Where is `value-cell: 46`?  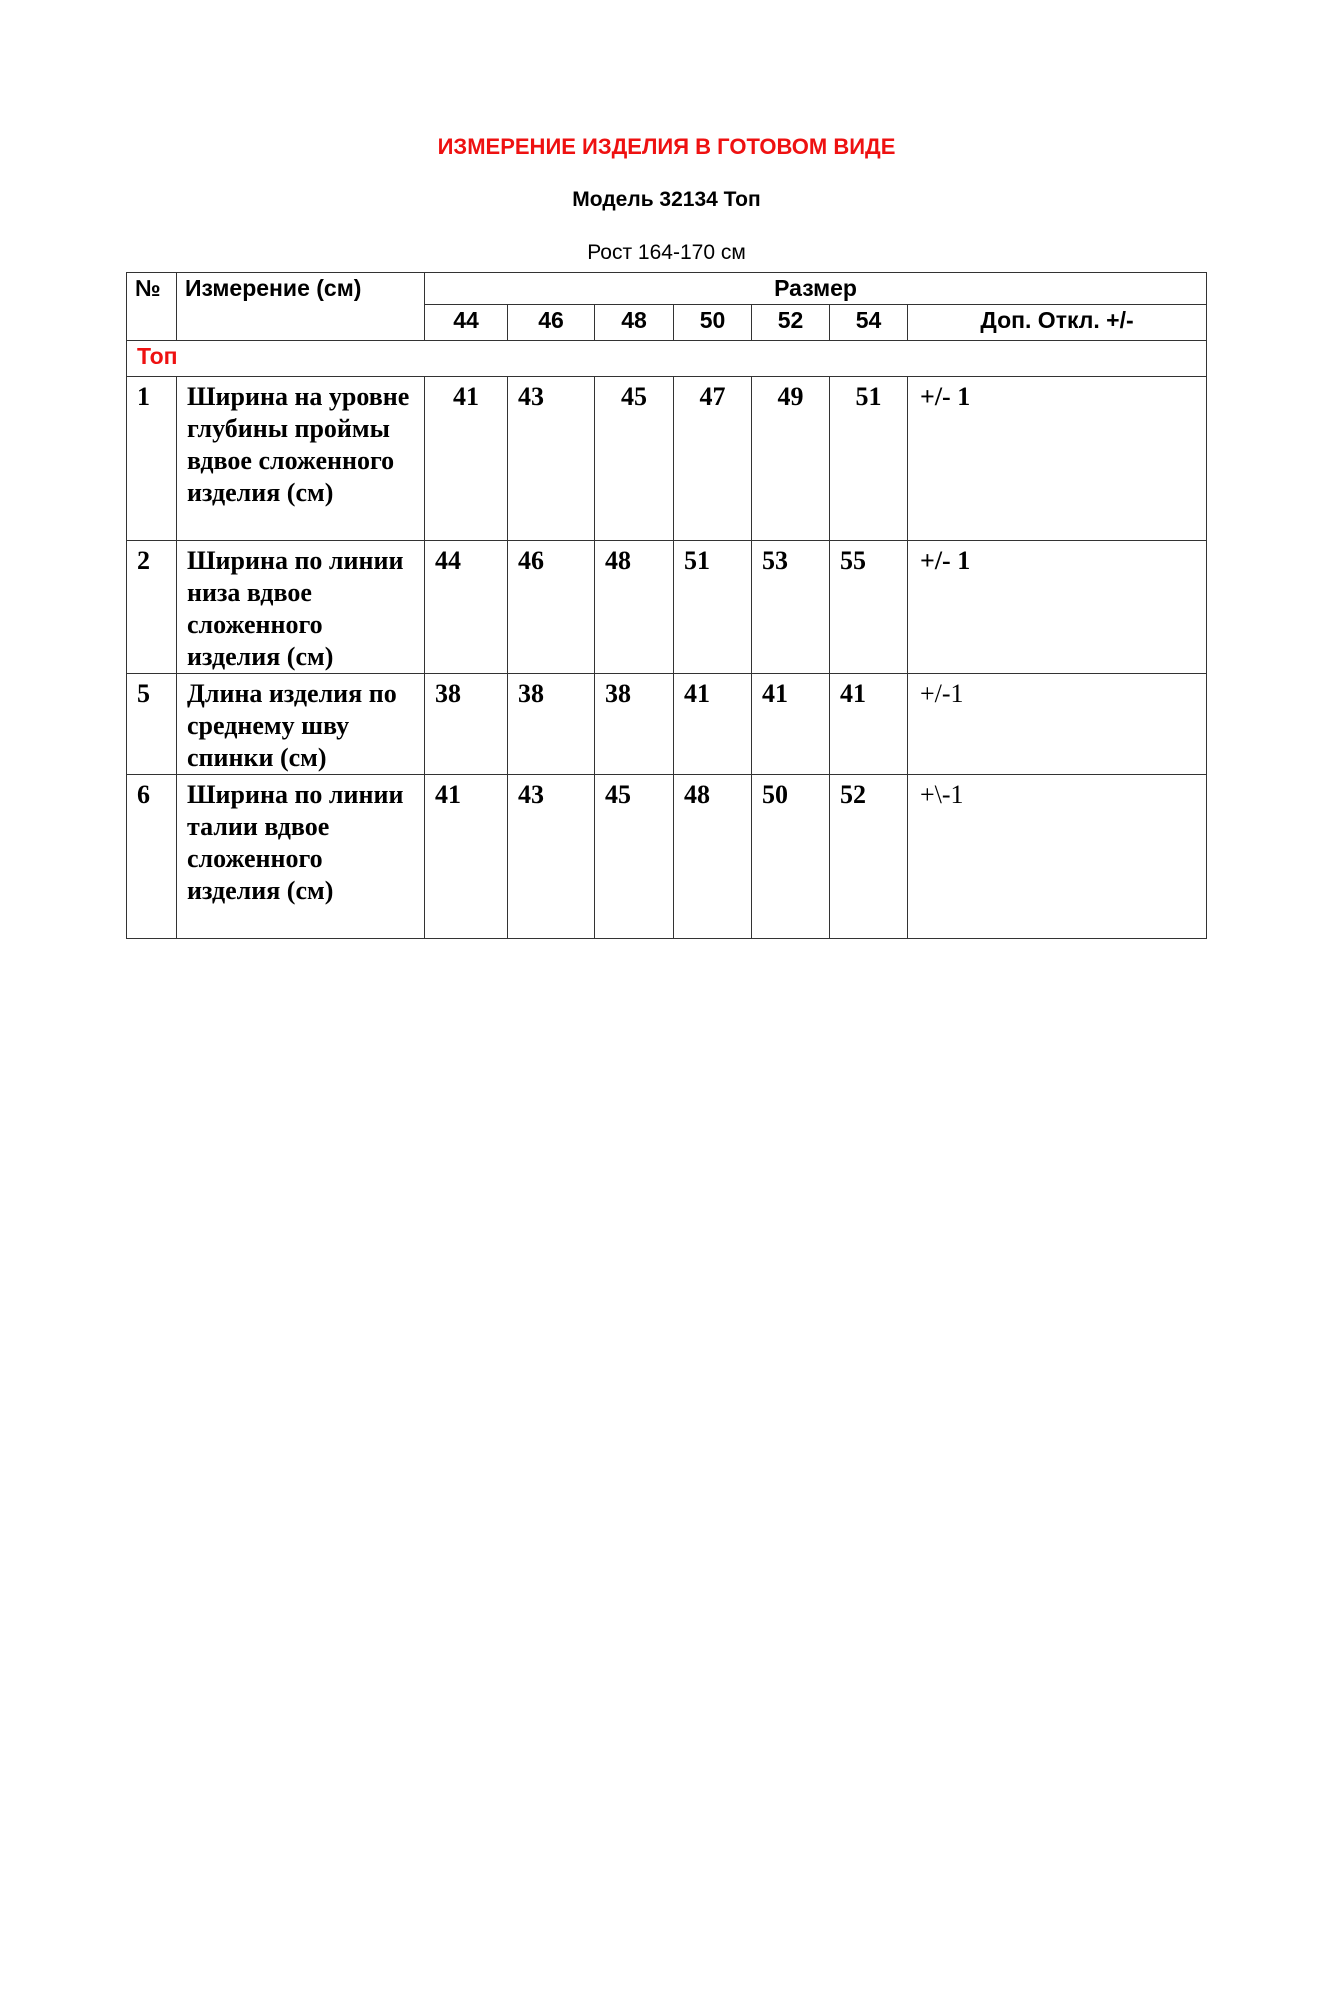 value-cell: 46 is located at coordinates (551, 607).